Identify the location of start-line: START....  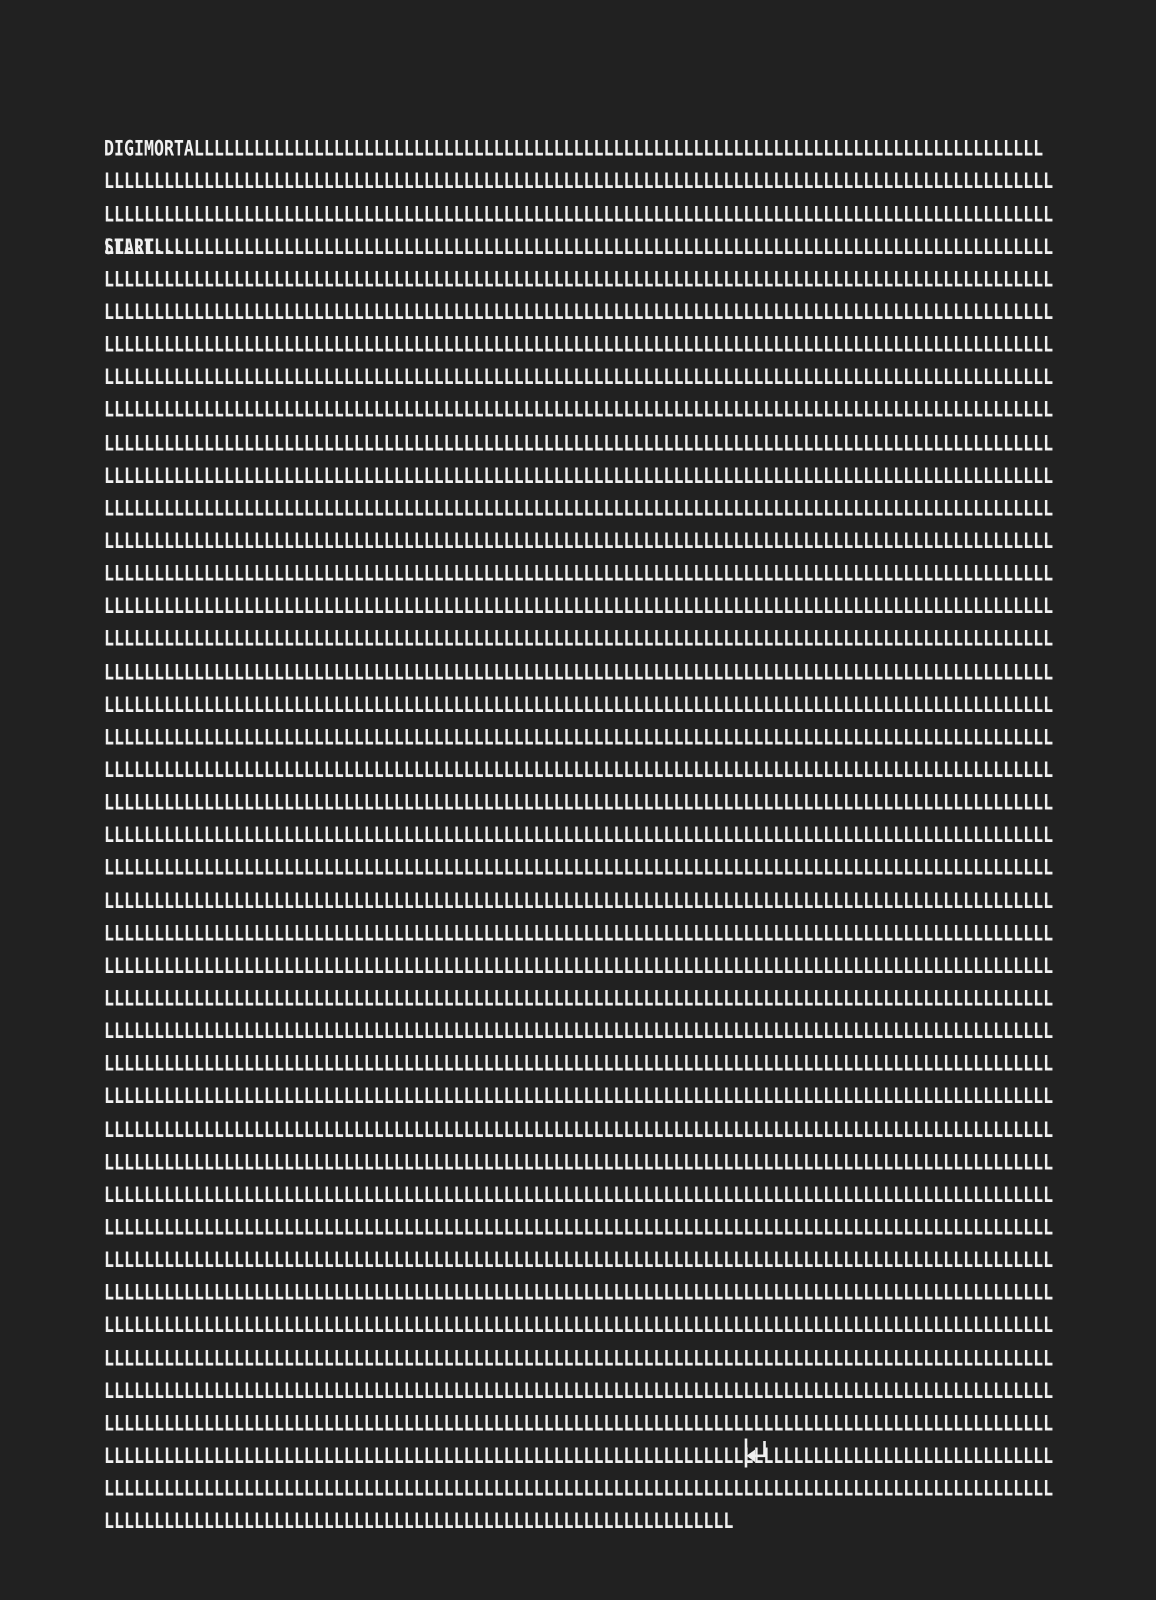
(144, 247).